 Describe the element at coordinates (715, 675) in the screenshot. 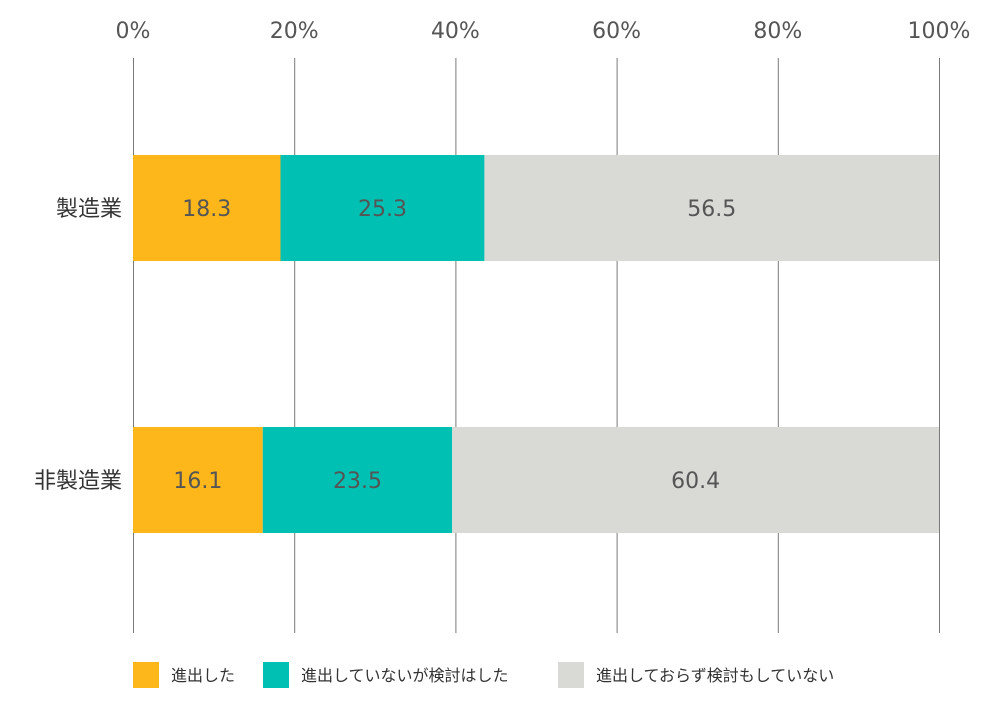

I see `legend-label-2: 進出しておらず検討もしていない` at that location.